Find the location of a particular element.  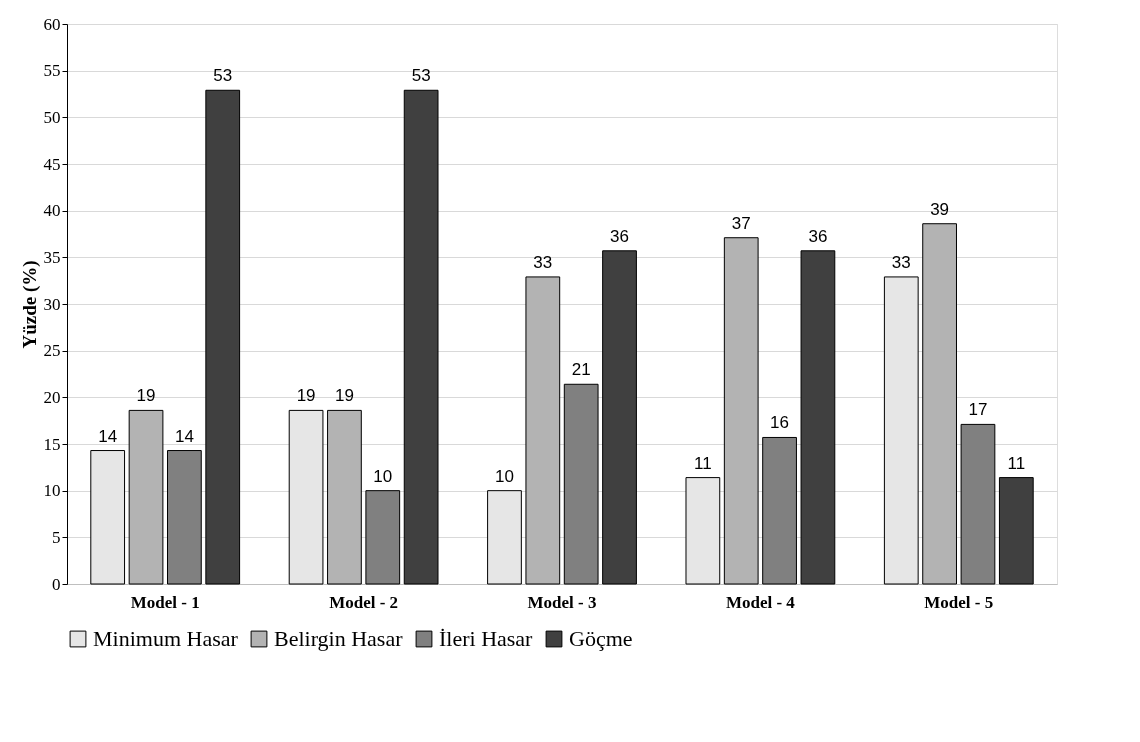

y-tick-label: 45 is located at coordinates (52, 164).